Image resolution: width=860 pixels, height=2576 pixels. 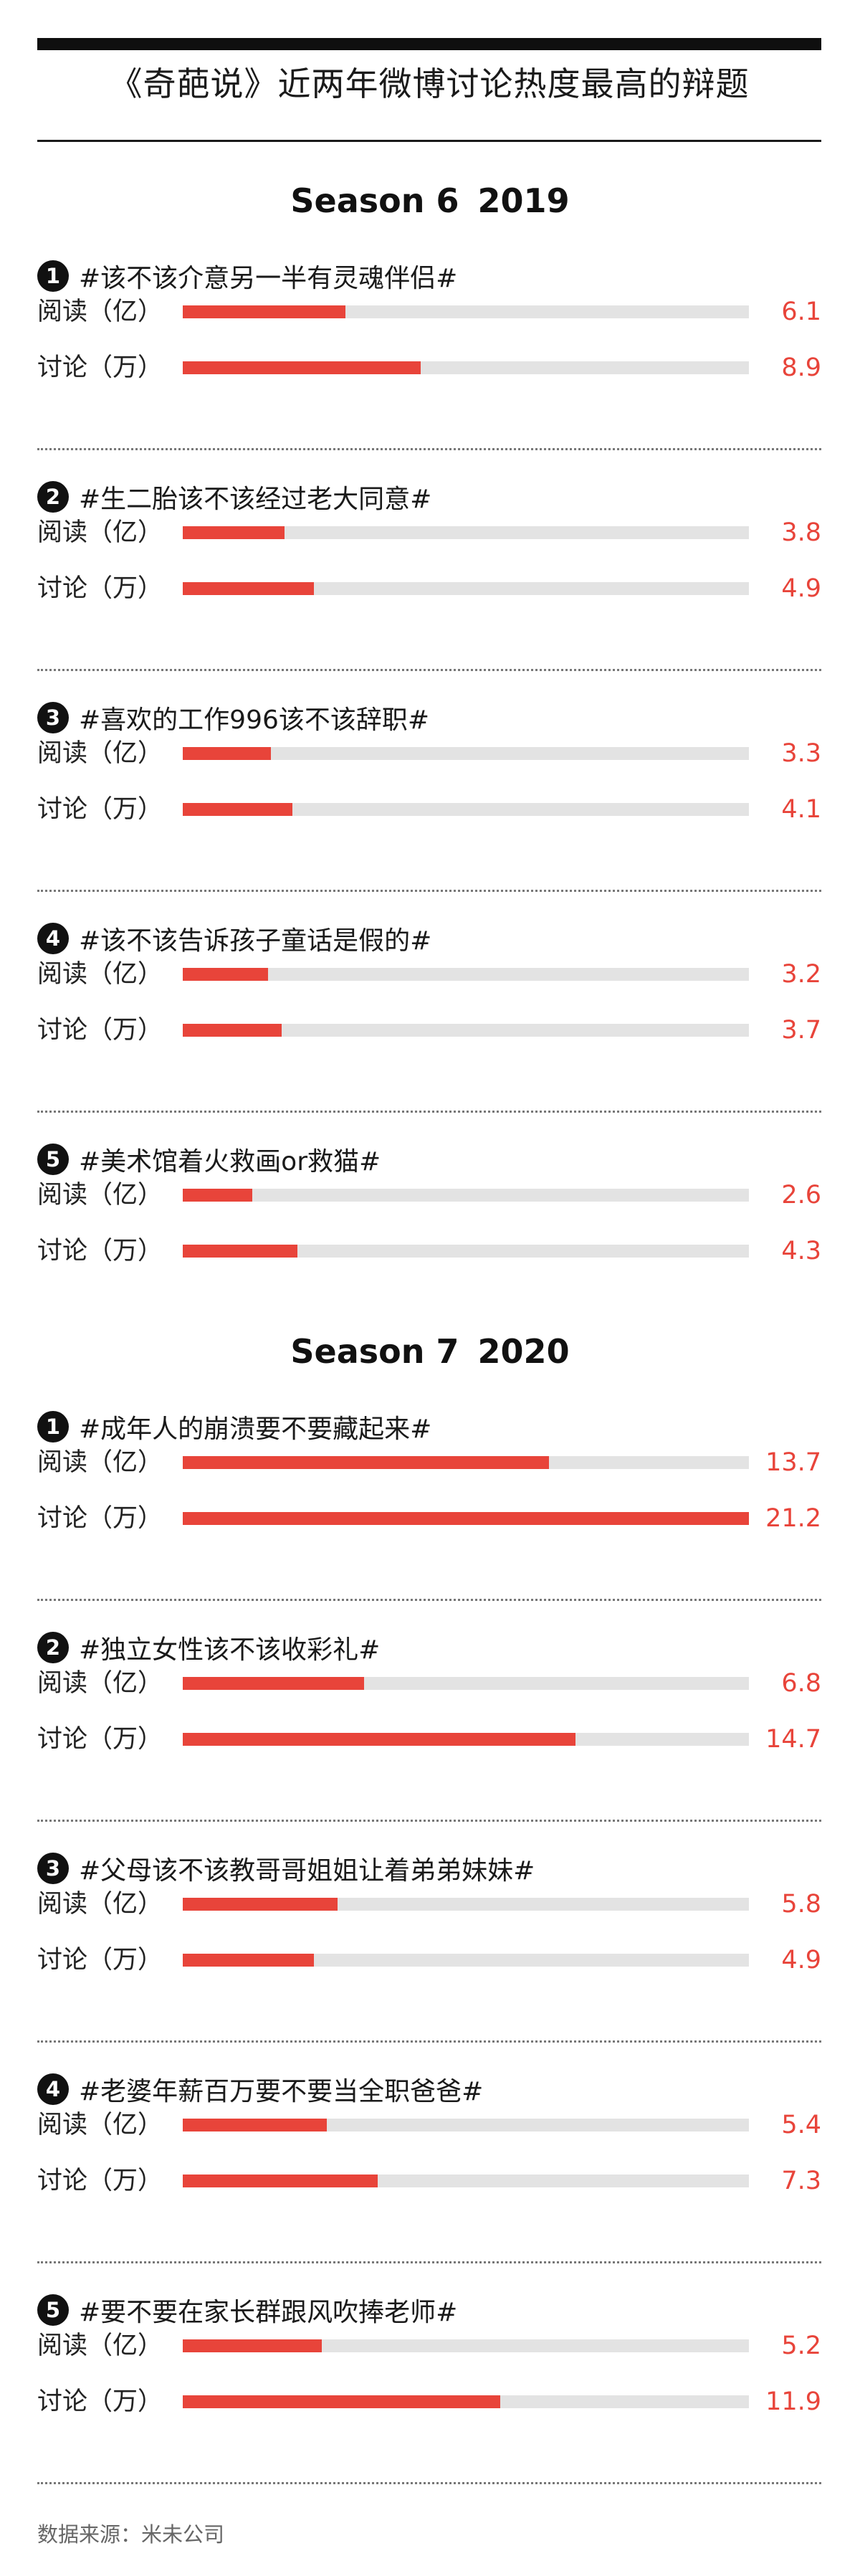 I want to click on topic-title: #喜欢的工作996该不该辞职#, so click(x=255, y=720).